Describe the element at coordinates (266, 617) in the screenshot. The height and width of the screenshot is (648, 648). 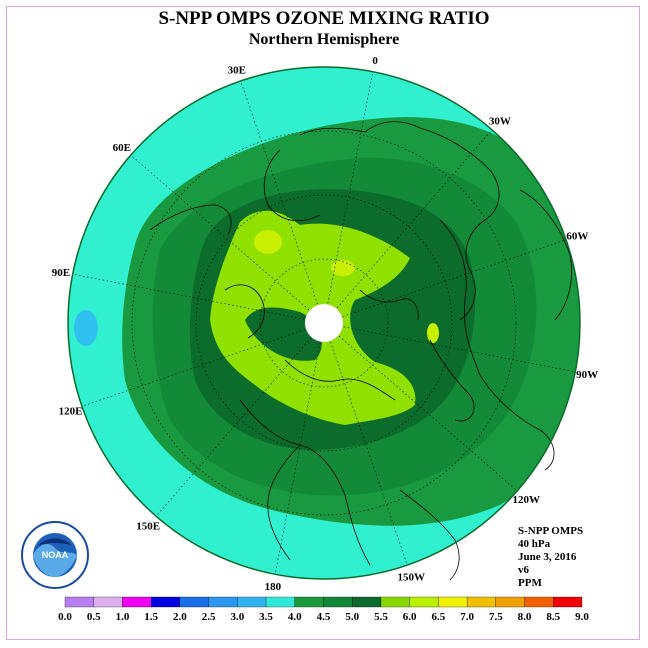
I see `colorbar-tick-label: 3.5` at that location.